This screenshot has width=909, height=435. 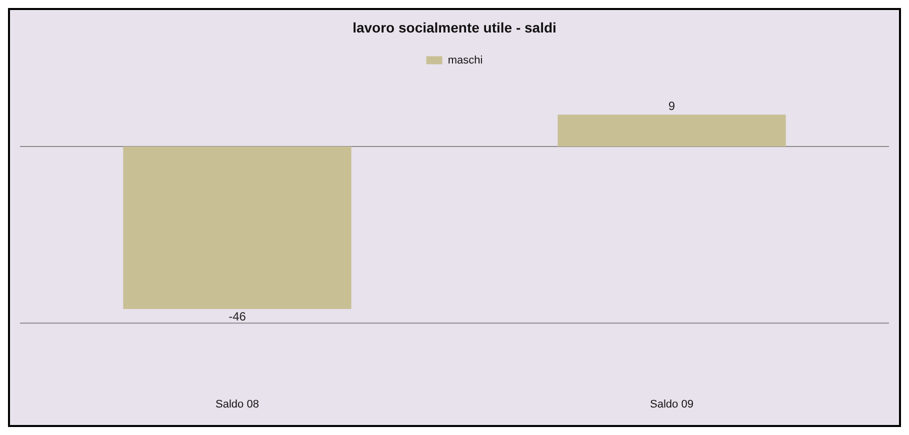 I want to click on x-tick-label: Saldo 09, so click(x=672, y=404).